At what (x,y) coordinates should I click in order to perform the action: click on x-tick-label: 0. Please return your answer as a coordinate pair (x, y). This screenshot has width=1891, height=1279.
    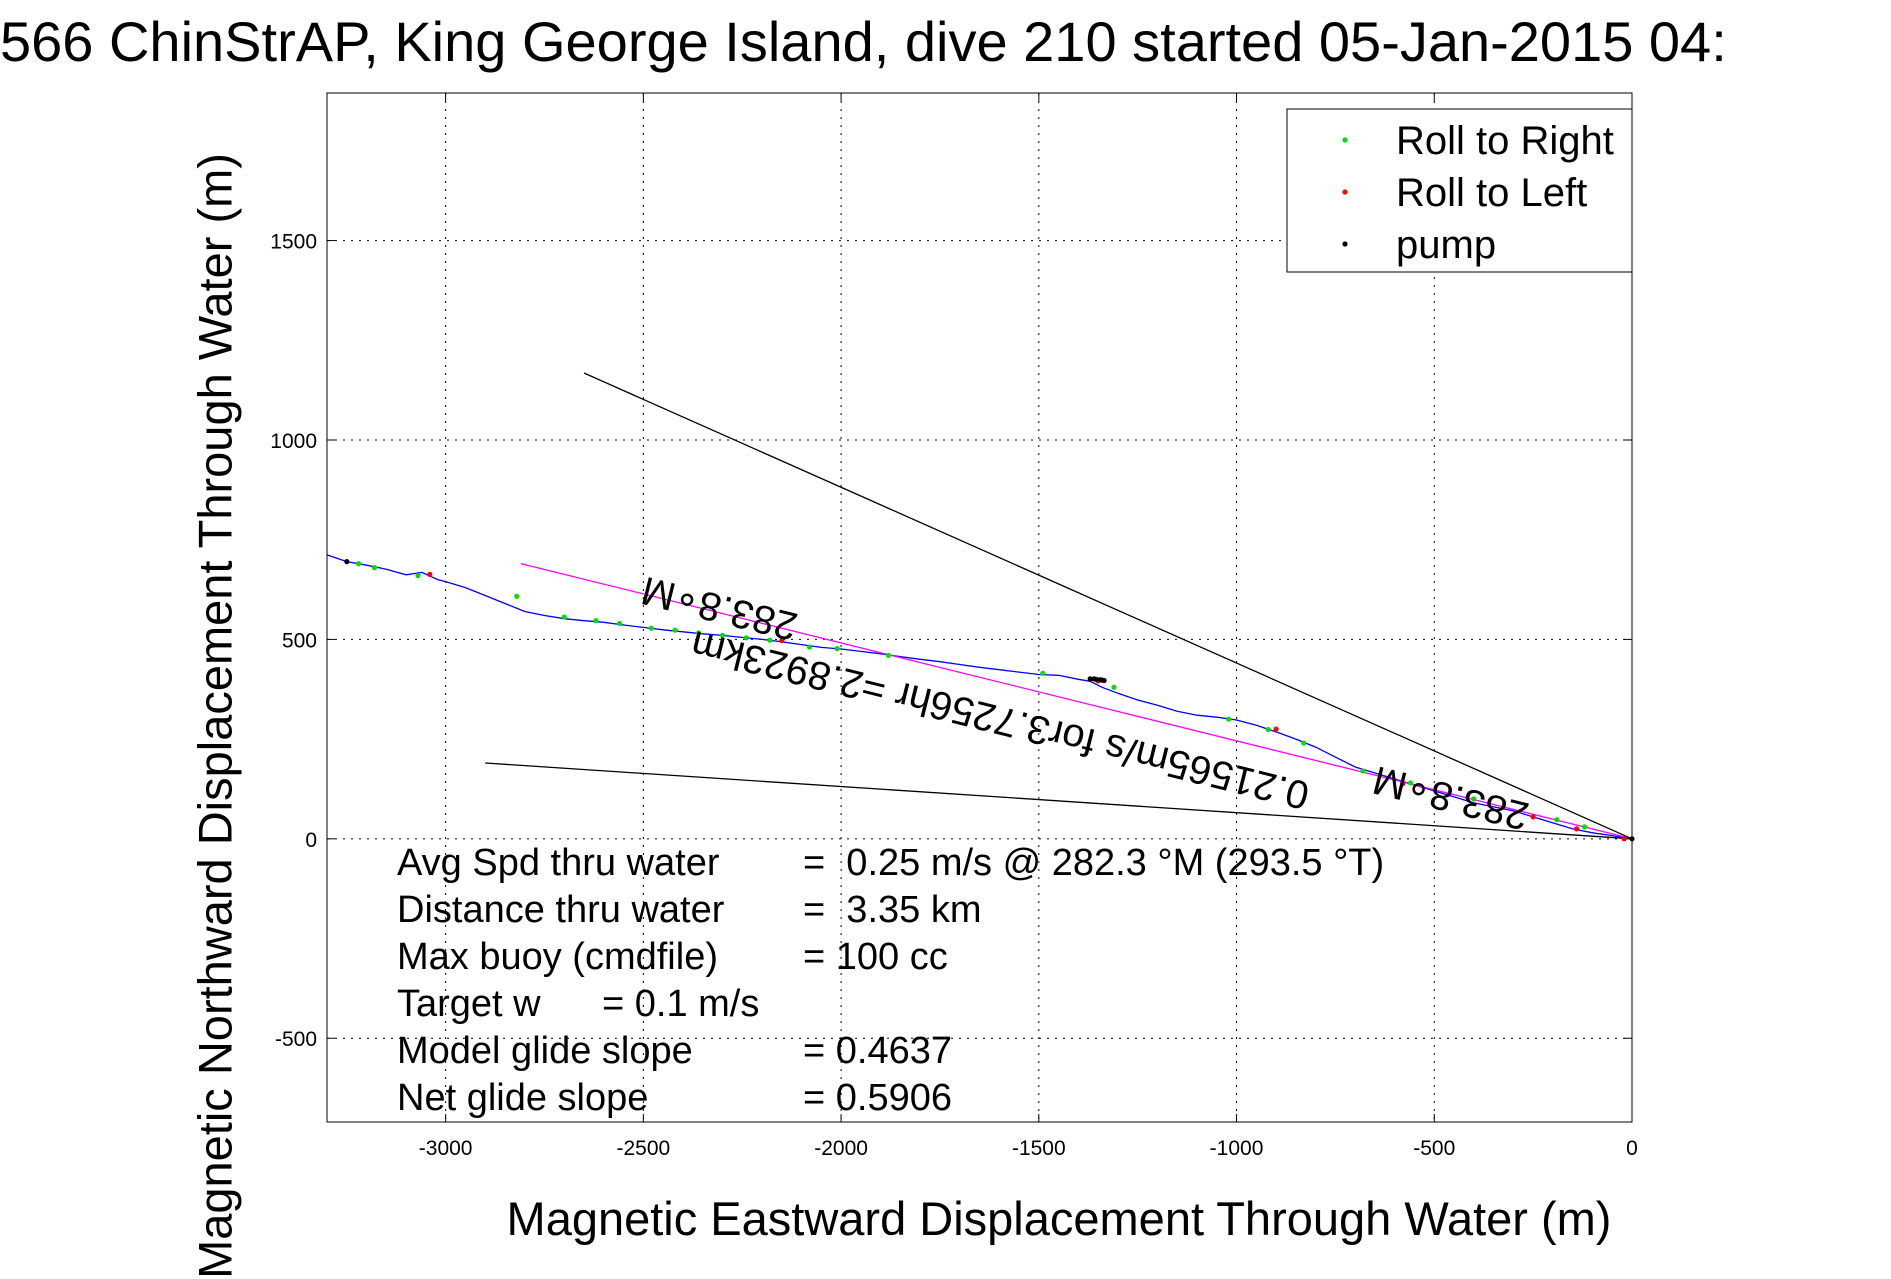
    Looking at the image, I should click on (1632, 1148).